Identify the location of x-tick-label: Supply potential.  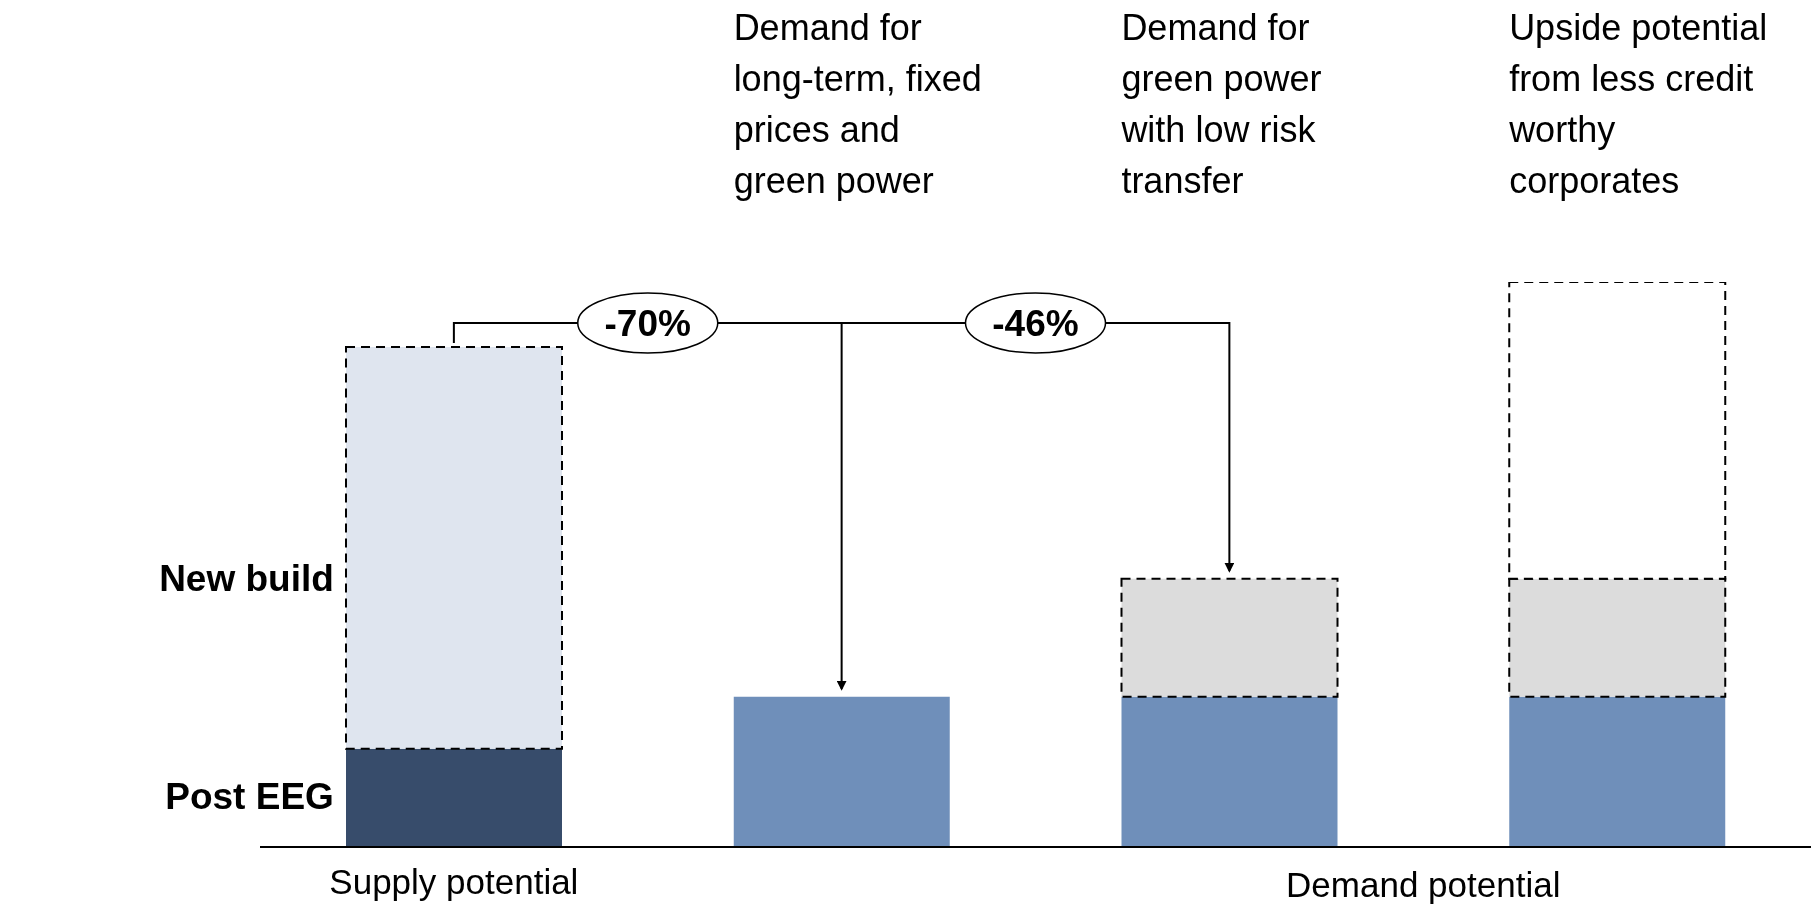
(454, 881).